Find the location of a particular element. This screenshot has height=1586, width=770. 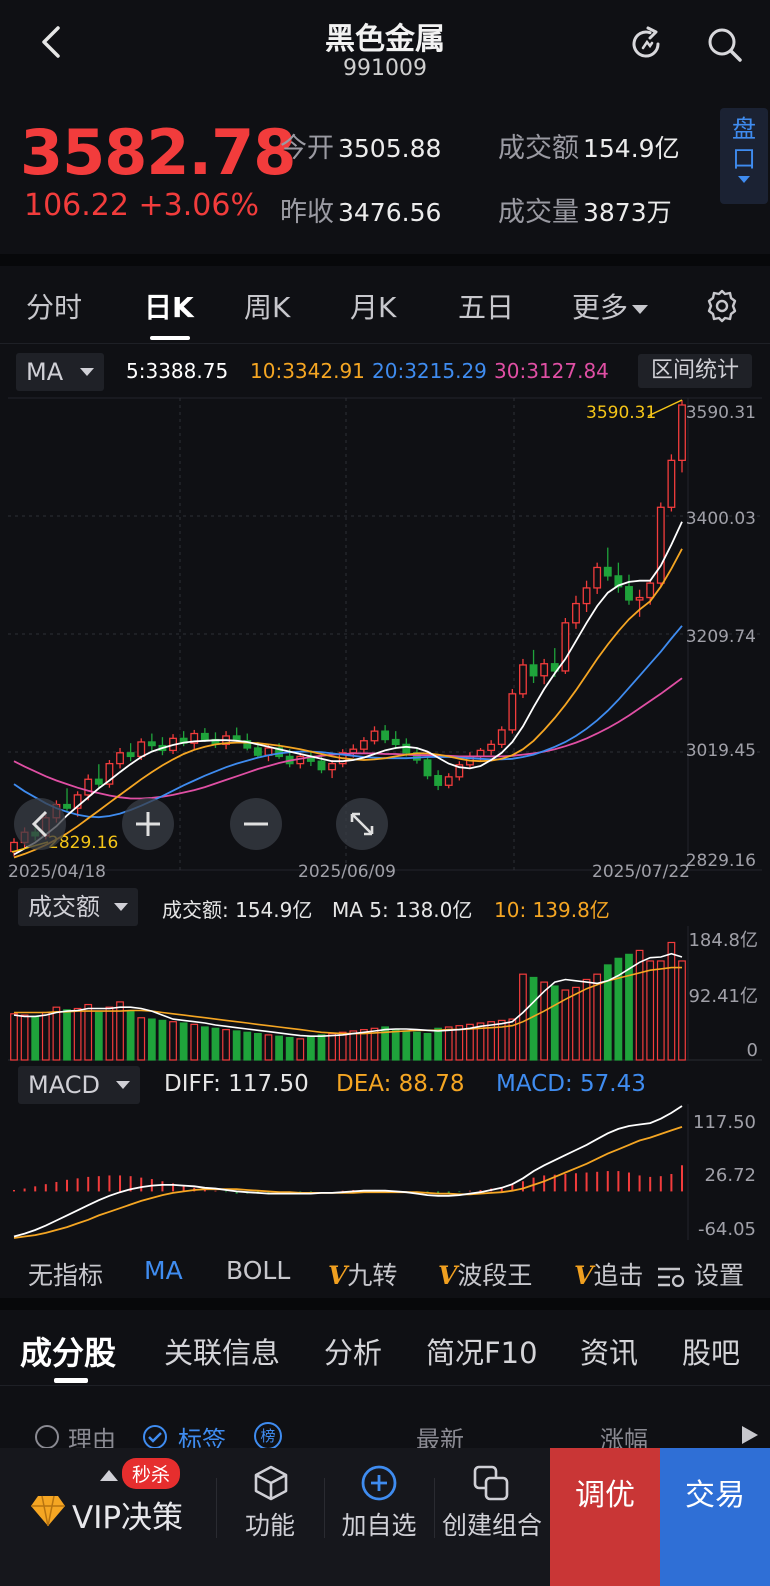

rank-badge: 榜 is located at coordinates (268, 1436).